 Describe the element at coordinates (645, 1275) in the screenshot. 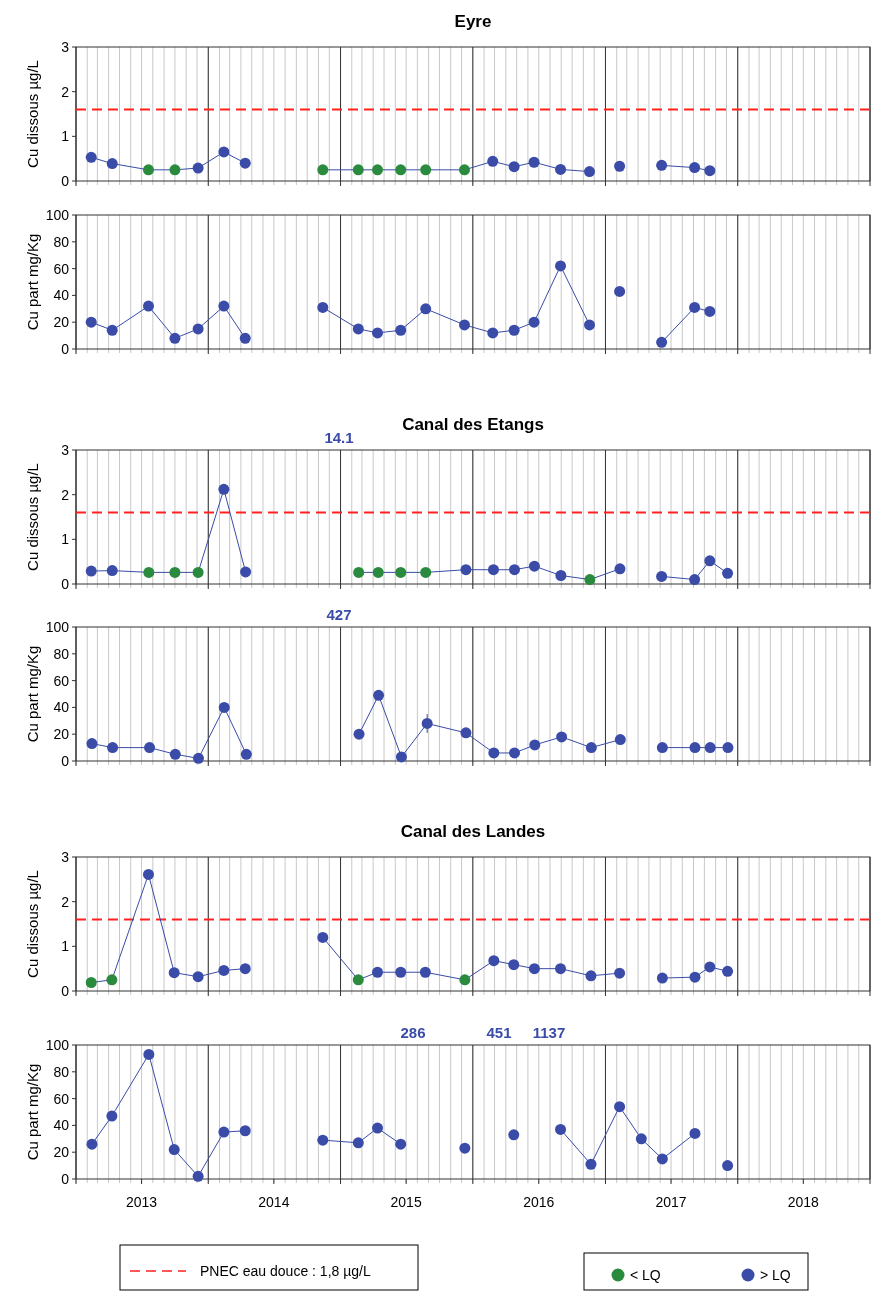

I see `legend-label: < LQ` at that location.